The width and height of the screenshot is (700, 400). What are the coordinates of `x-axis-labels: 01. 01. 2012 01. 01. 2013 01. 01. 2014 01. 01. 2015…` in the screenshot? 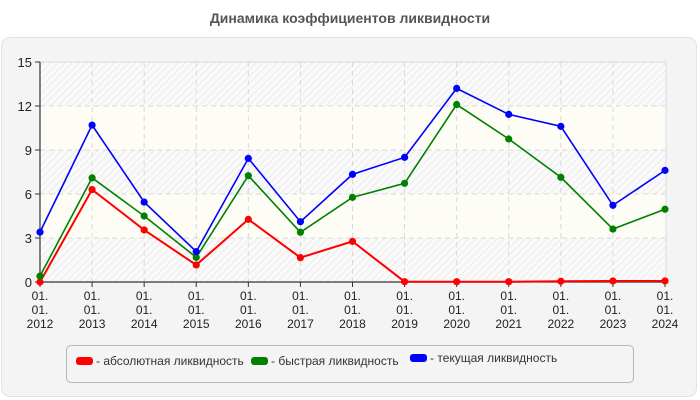 It's located at (353, 310).